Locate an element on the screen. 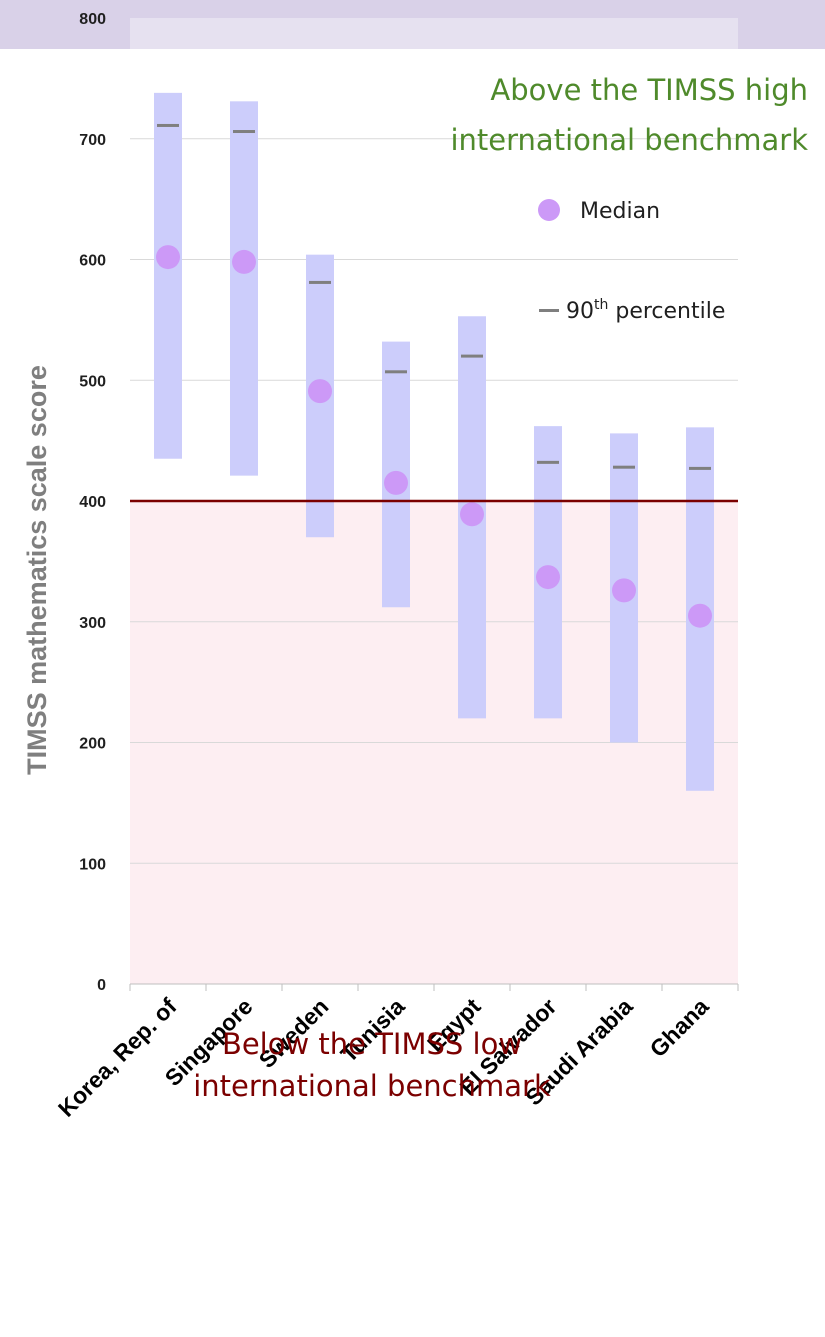 The width and height of the screenshot is (825, 1337). legend-median-label: Median is located at coordinates (620, 211).